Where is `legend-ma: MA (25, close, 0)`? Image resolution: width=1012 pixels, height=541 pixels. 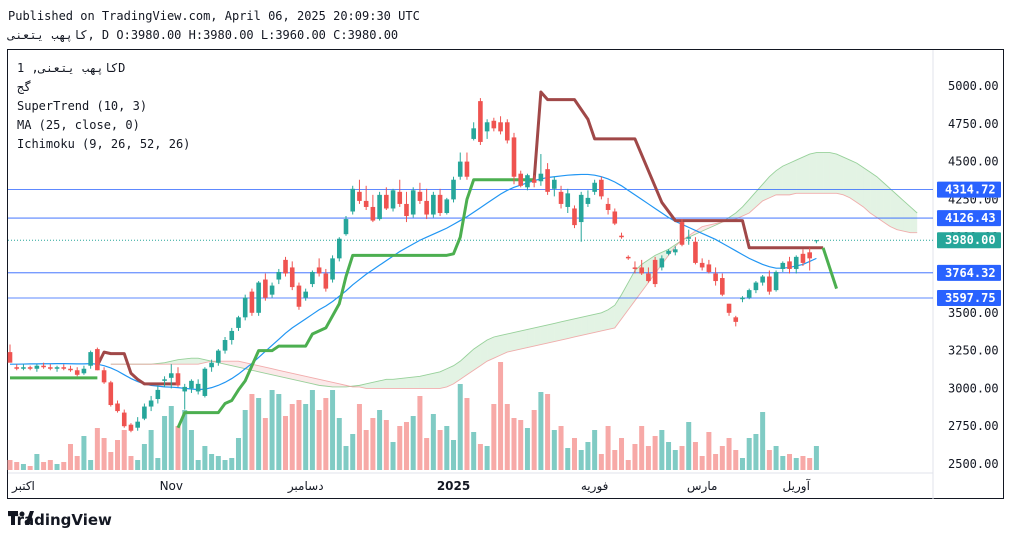 legend-ma: MA (25, close, 0) is located at coordinates (78, 125).